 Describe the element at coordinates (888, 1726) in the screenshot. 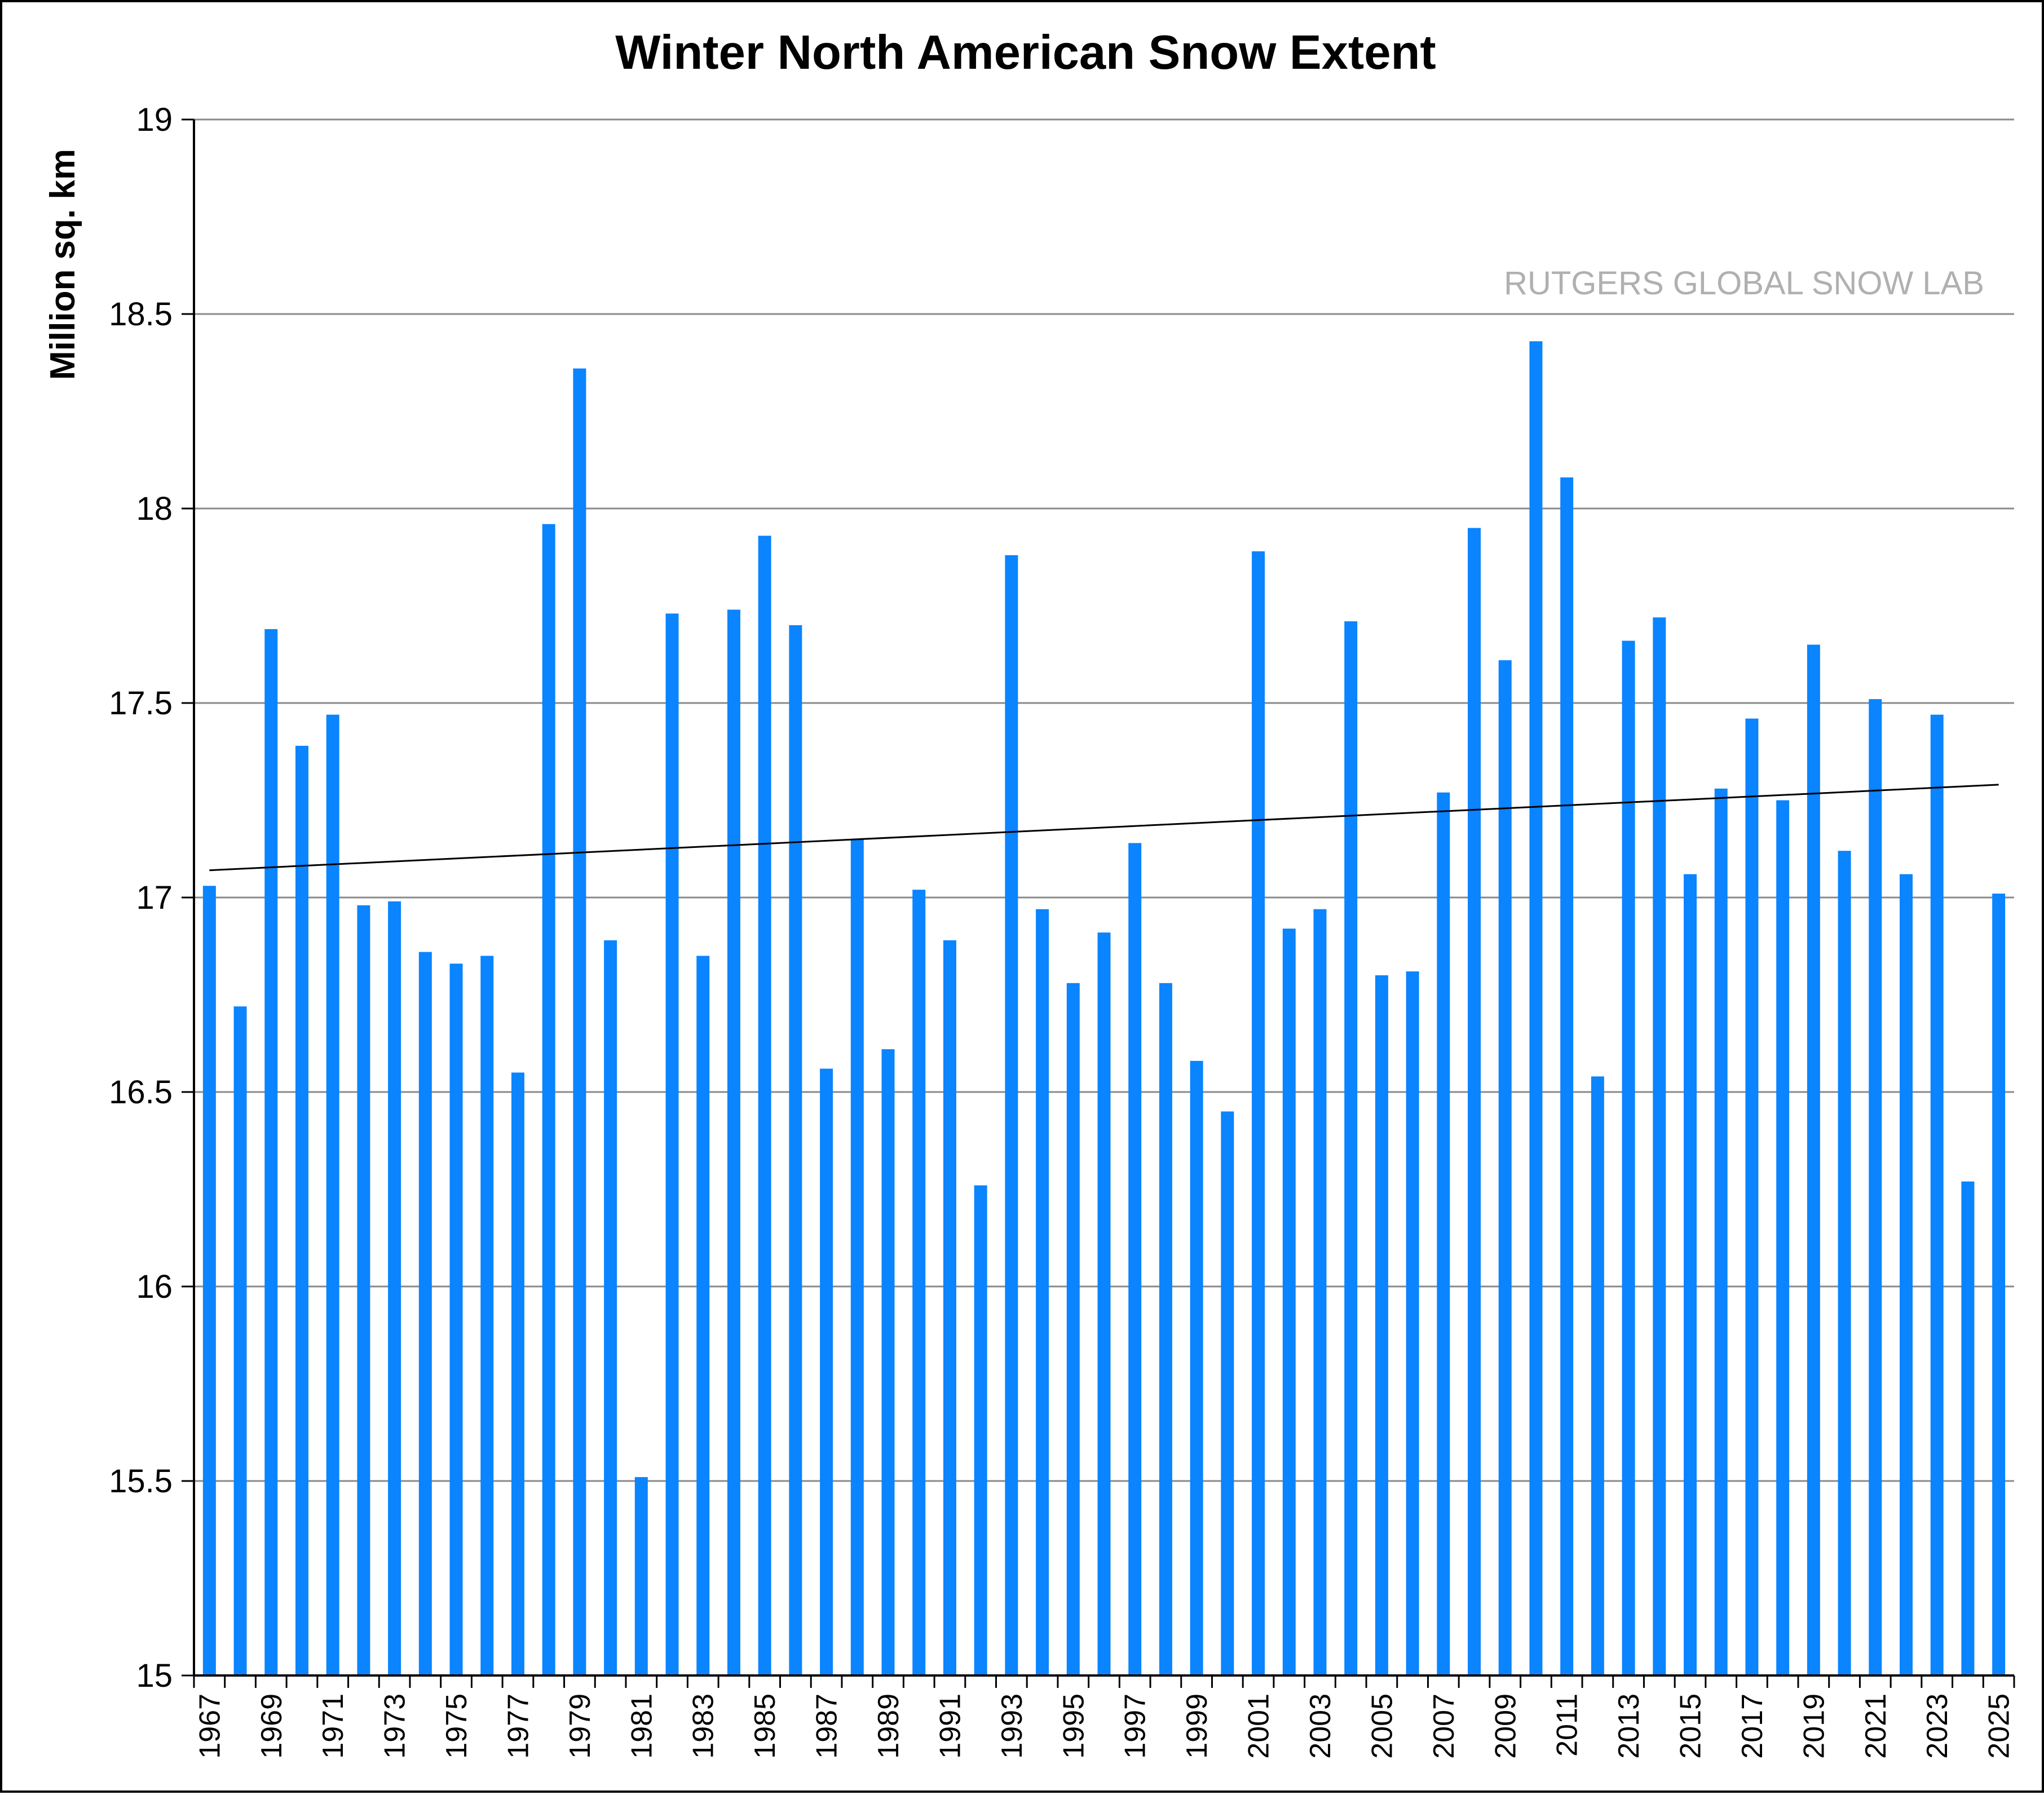

I see `x-tick-label: 1989` at that location.